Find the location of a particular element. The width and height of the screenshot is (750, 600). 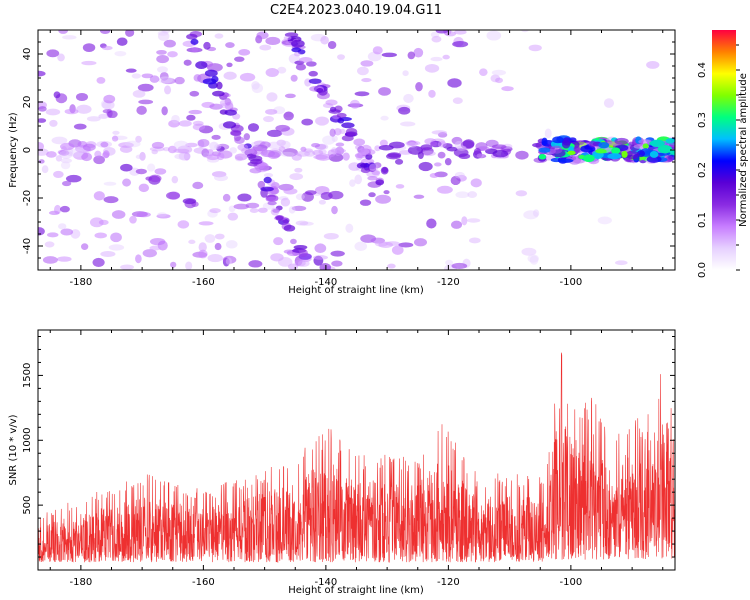

y-tick-label: 1000 is located at coordinates (27, 440).